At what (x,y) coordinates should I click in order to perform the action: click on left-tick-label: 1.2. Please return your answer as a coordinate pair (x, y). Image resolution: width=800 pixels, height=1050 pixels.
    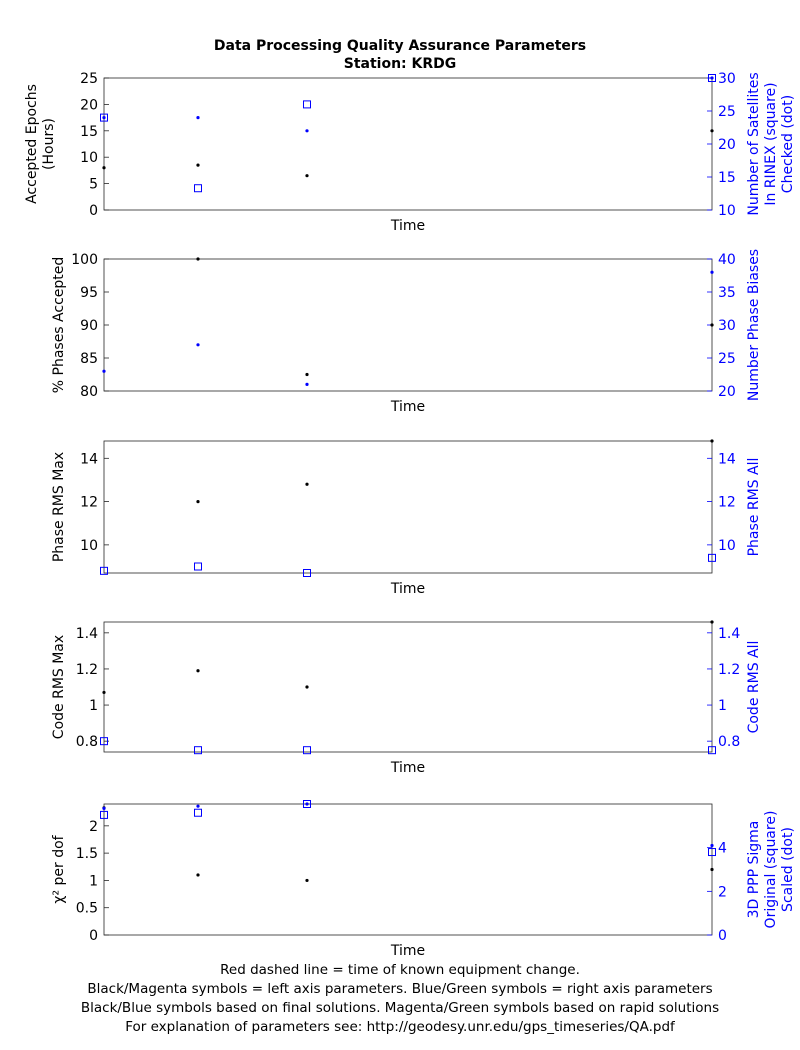
    Looking at the image, I should click on (87, 670).